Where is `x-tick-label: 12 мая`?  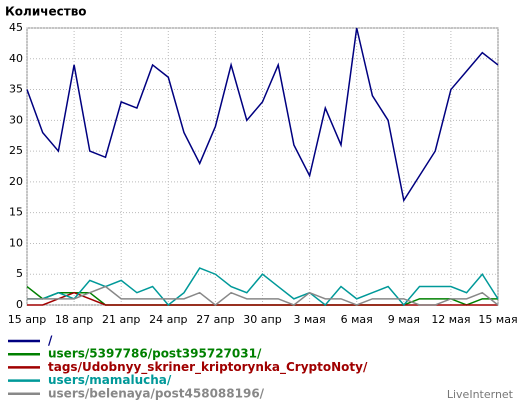
x-tick-label: 12 мая is located at coordinates (450, 319).